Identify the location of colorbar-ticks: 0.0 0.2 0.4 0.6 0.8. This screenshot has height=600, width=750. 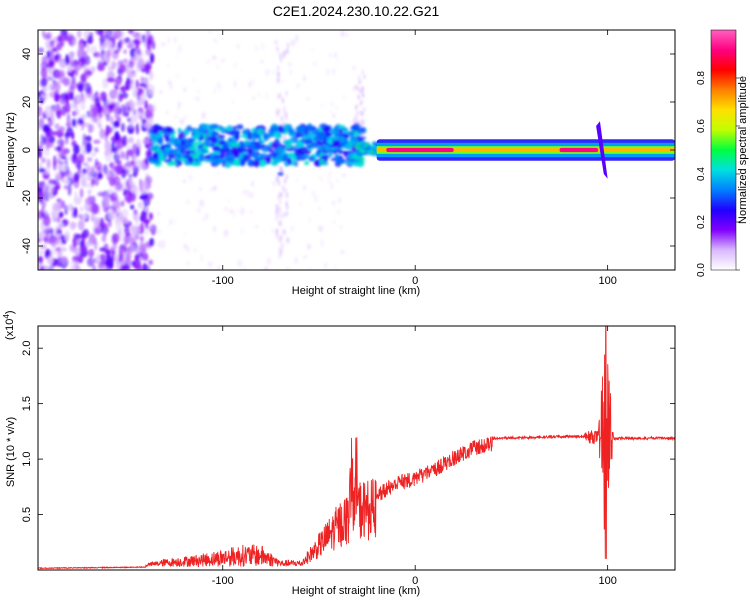
(718, 174).